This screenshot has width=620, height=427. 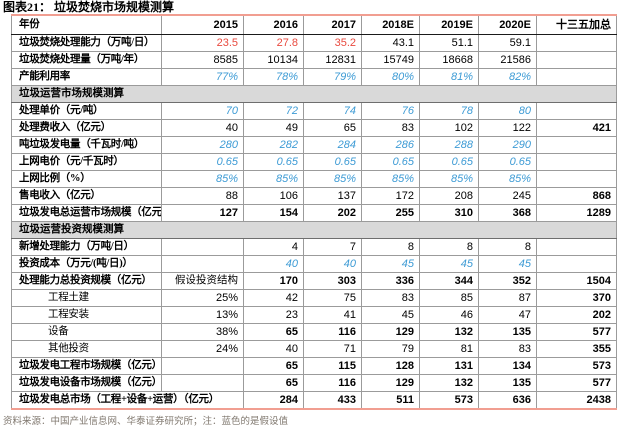 I want to click on table-row: 处理单价（元/吨） 70 72 74 76 78 80, so click(x=314, y=111).